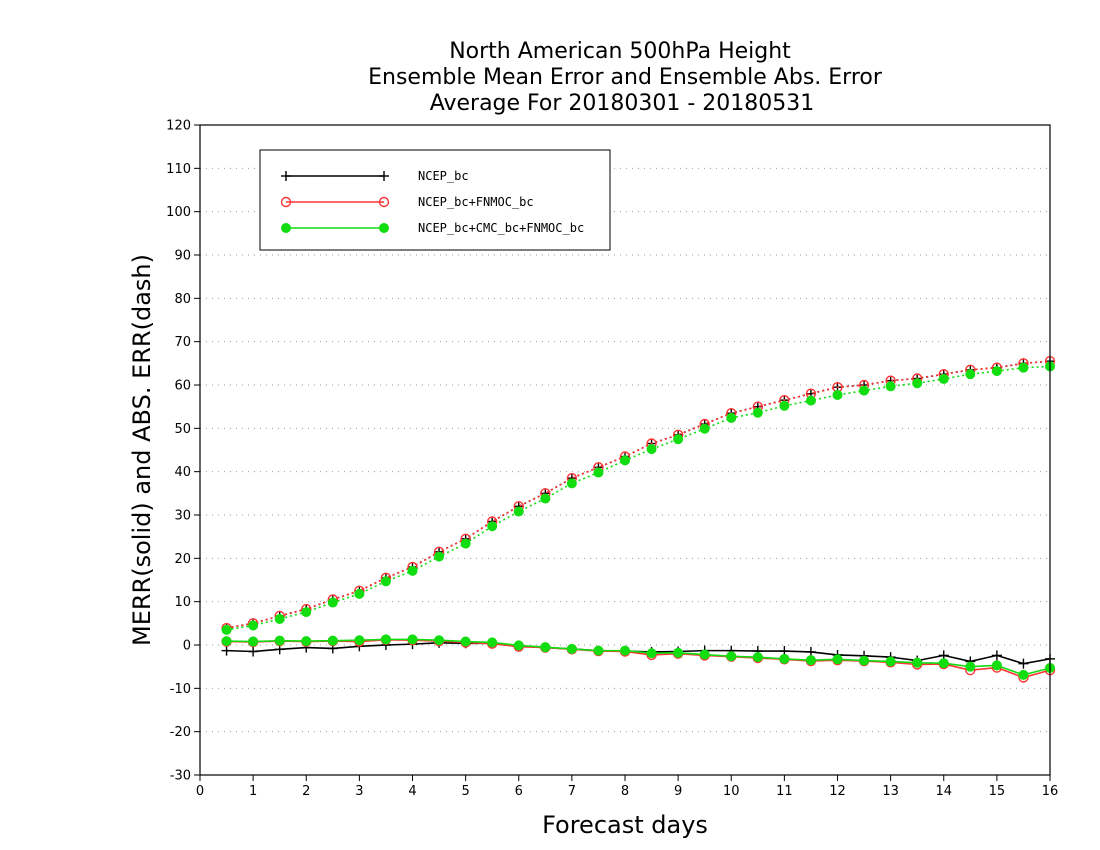 The width and height of the screenshot is (1100, 850). Describe the element at coordinates (412, 791) in the screenshot. I see `x-tick-label: 4` at that location.